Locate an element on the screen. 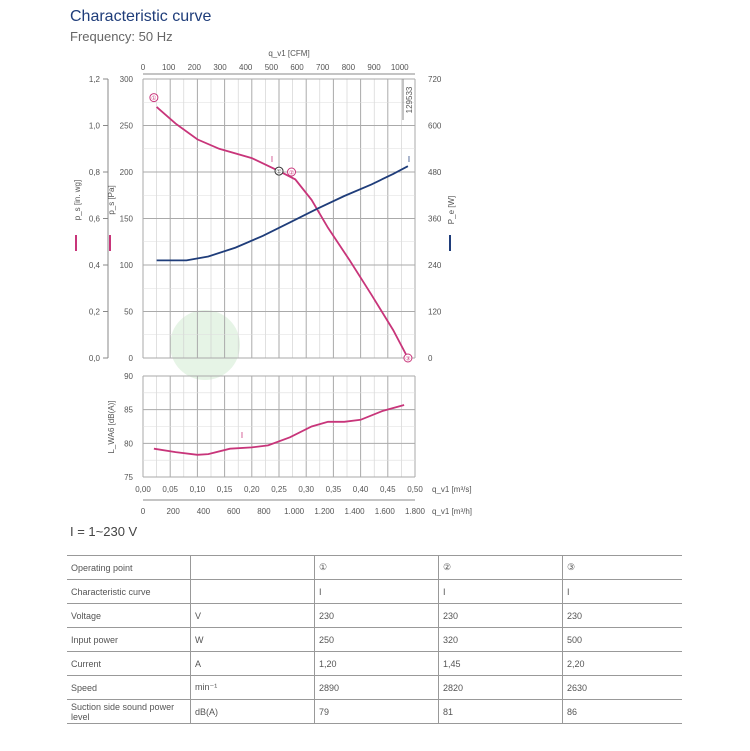 This screenshot has height=751, width=750. table-cell: 1,20 is located at coordinates (376, 663).